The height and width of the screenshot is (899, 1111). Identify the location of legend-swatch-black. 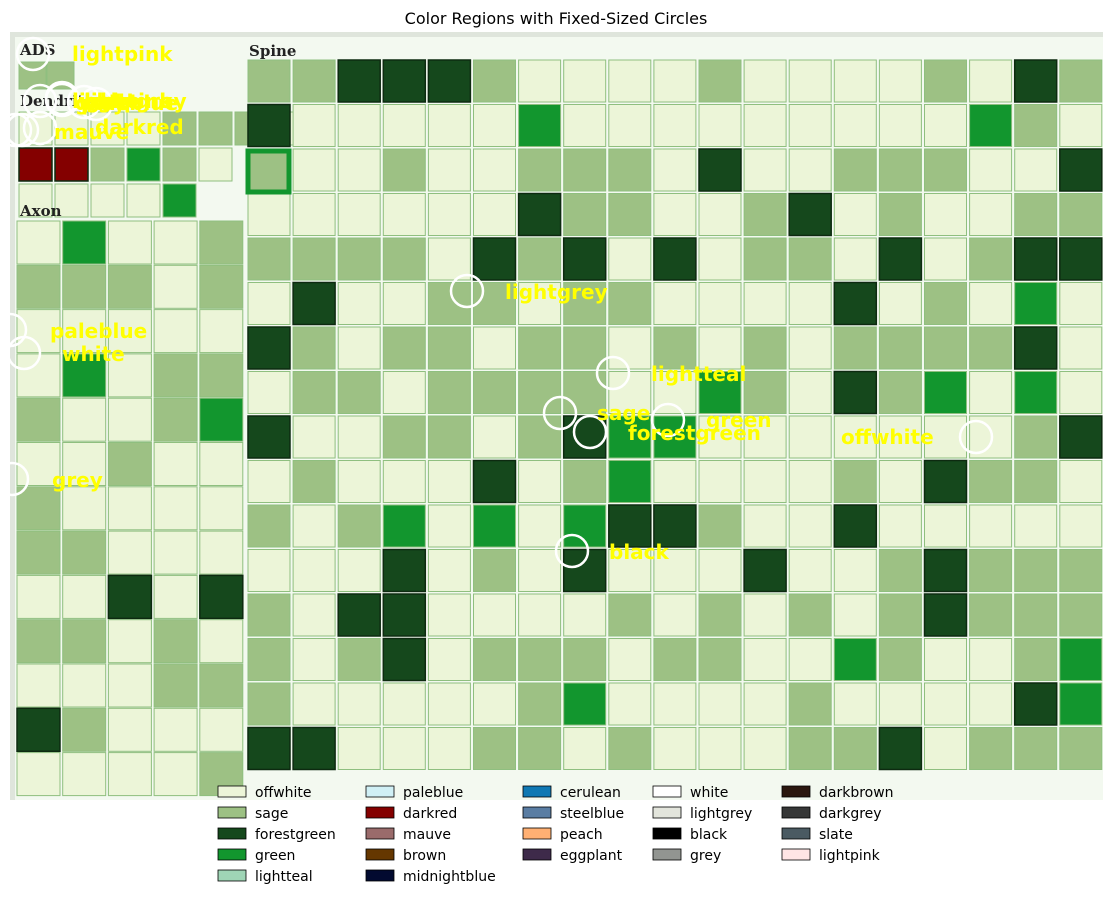
(667, 833).